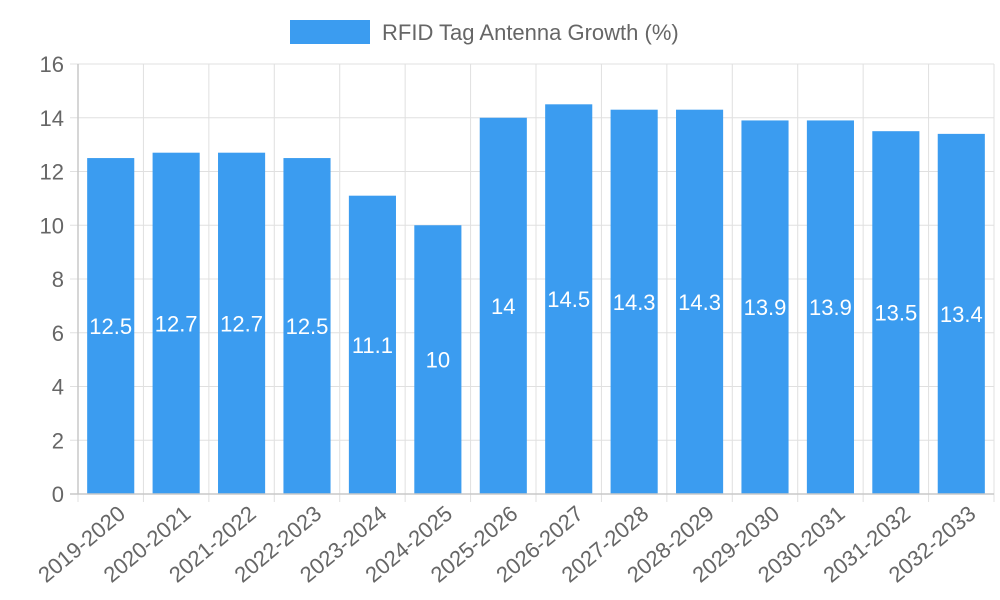  Describe the element at coordinates (52, 64) in the screenshot. I see `y-tick-label: 16` at that location.